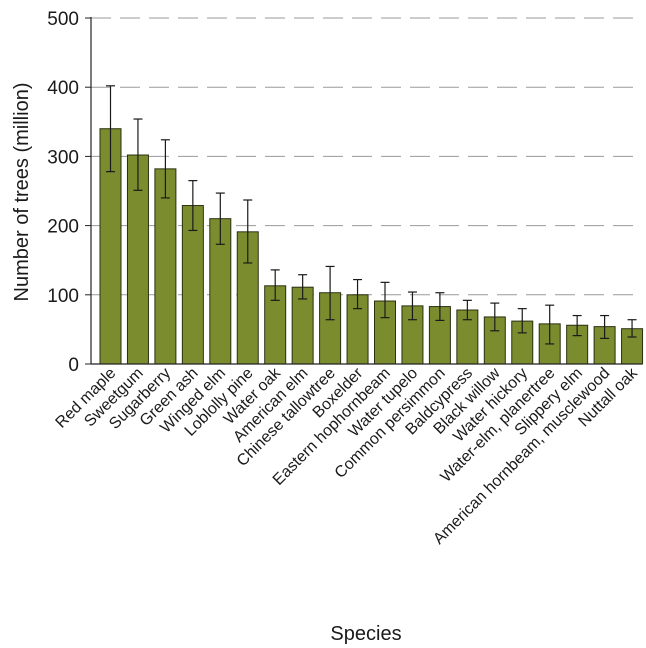 This screenshot has width=646, height=648. Describe the element at coordinates (22, 192) in the screenshot. I see `y-axis-title: Number of trees (million)` at that location.